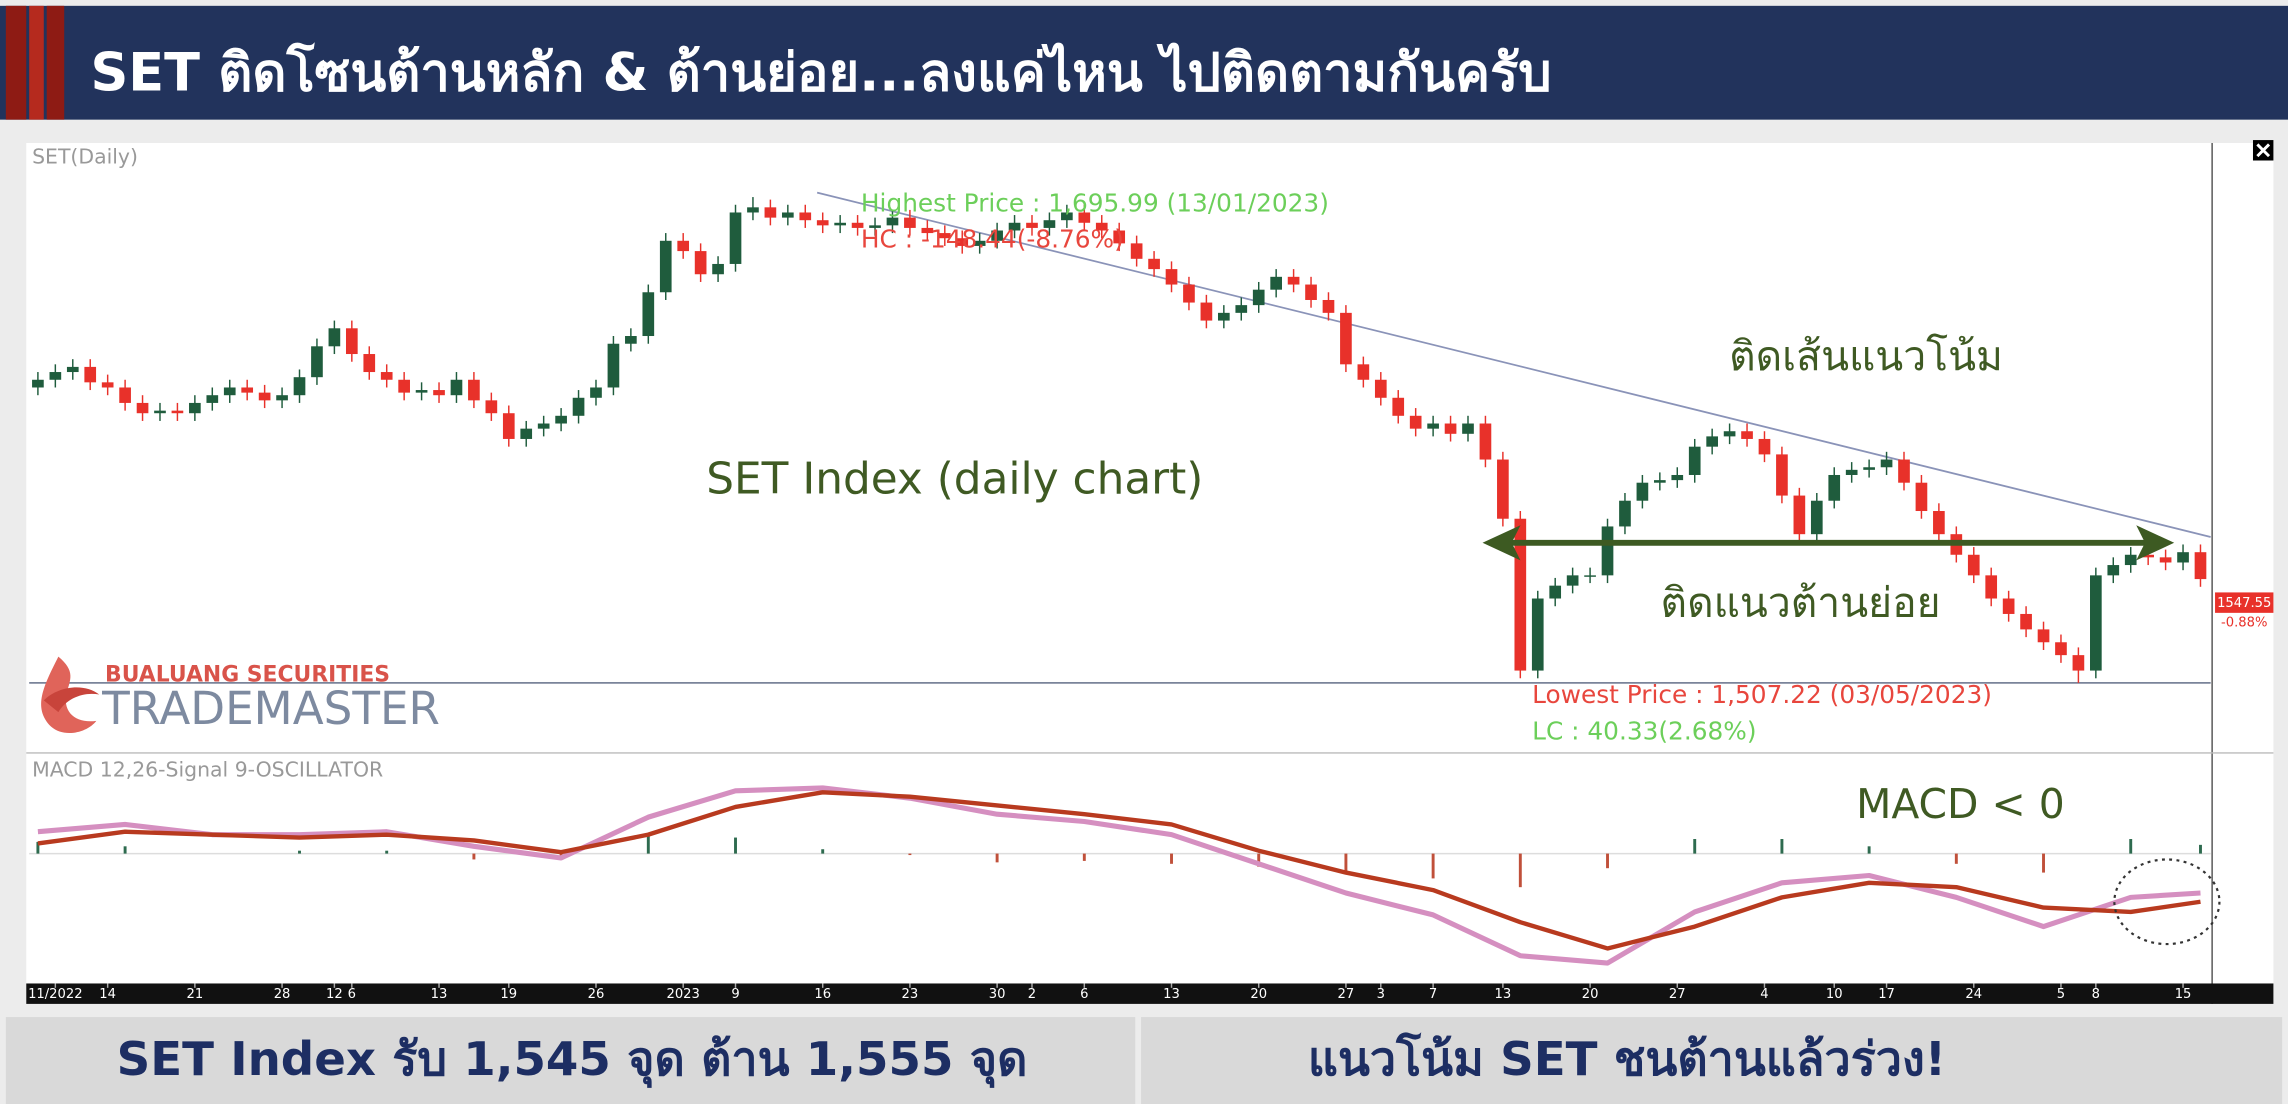 This screenshot has height=1104, width=2288. I want to click on logo-company: BUALUANG SECURITIES, so click(247, 675).